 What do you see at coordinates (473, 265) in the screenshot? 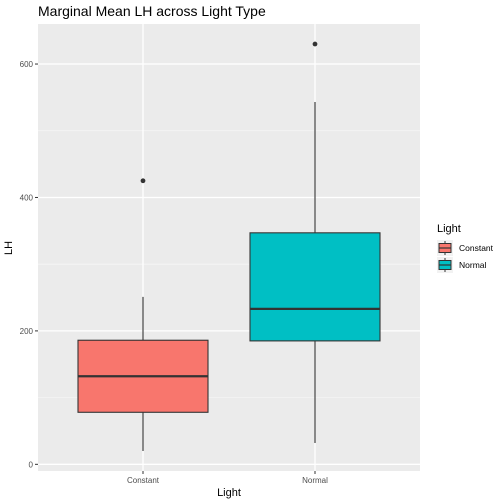
I see `legend-label-normal: Normal` at bounding box center [473, 265].